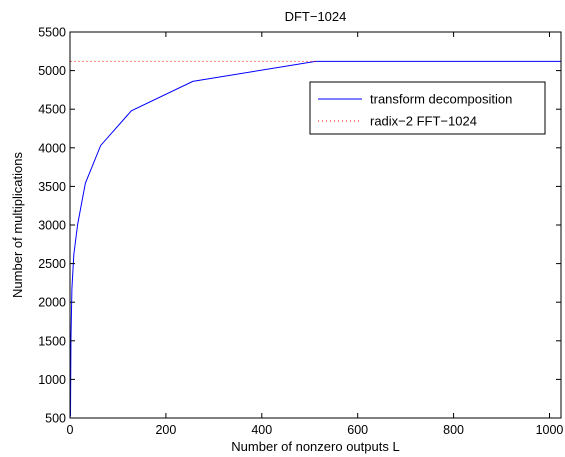 Image resolution: width=565 pixels, height=457 pixels. Describe the element at coordinates (453, 430) in the screenshot. I see `x-tick-label: 800` at that location.